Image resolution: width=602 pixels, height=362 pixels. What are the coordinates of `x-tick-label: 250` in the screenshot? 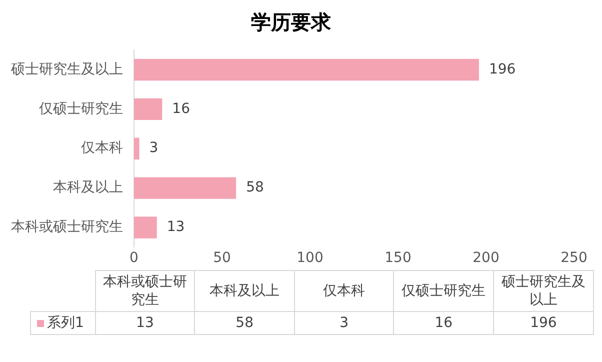 It's located at (574, 258).